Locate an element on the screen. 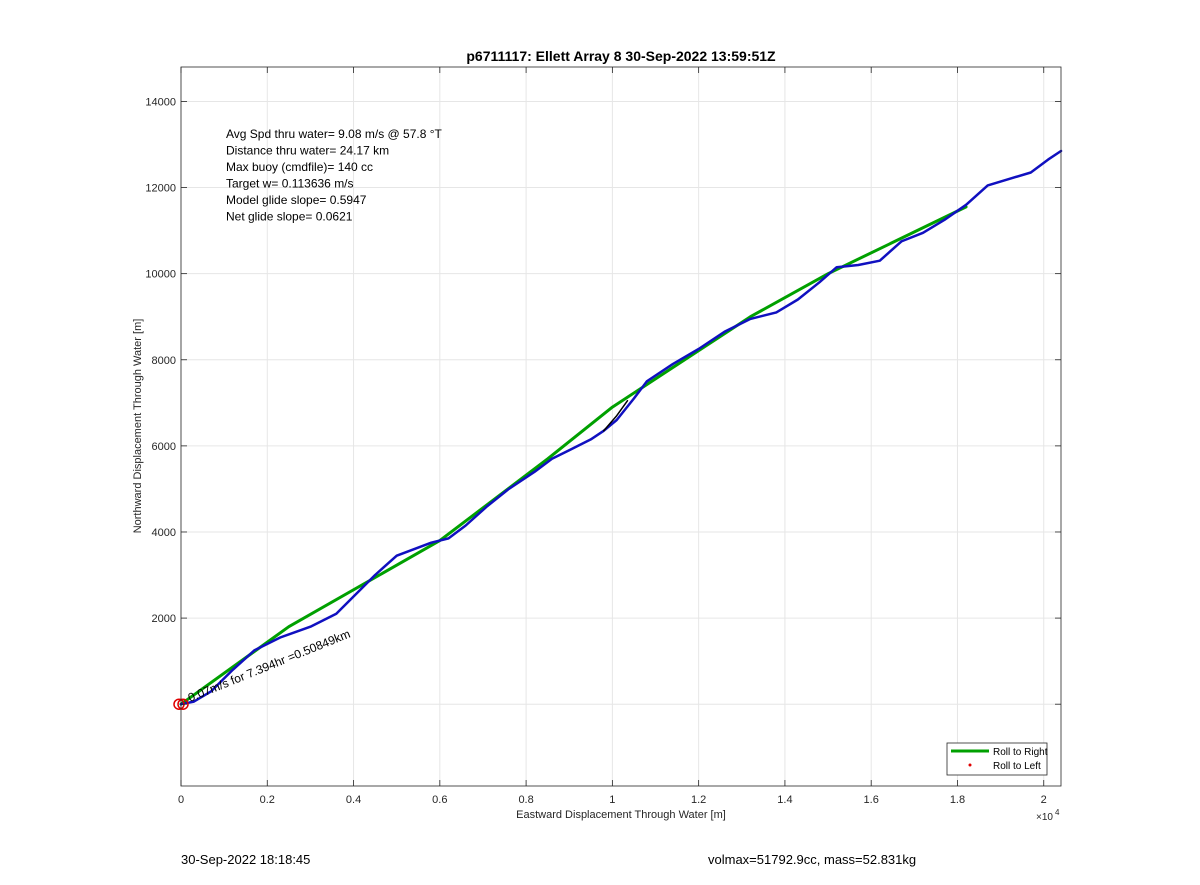 This screenshot has width=1200, height=885. stats-annotation-line: Distance thru water= 24.17 km is located at coordinates (307, 151).